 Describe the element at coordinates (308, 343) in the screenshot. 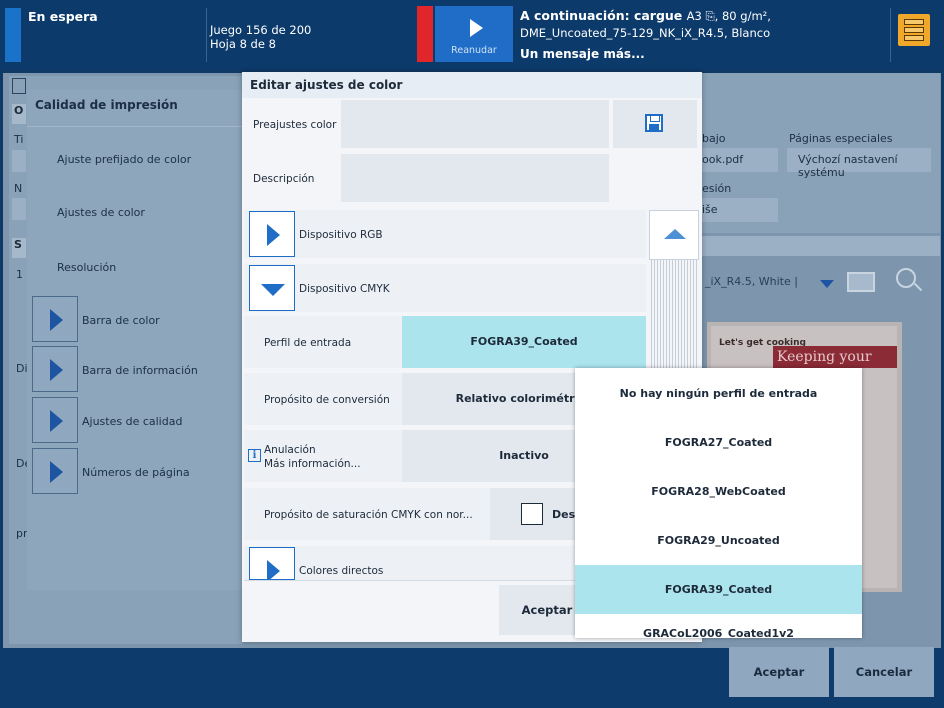

I see `input-profile-label: Perfil de entrada` at that location.